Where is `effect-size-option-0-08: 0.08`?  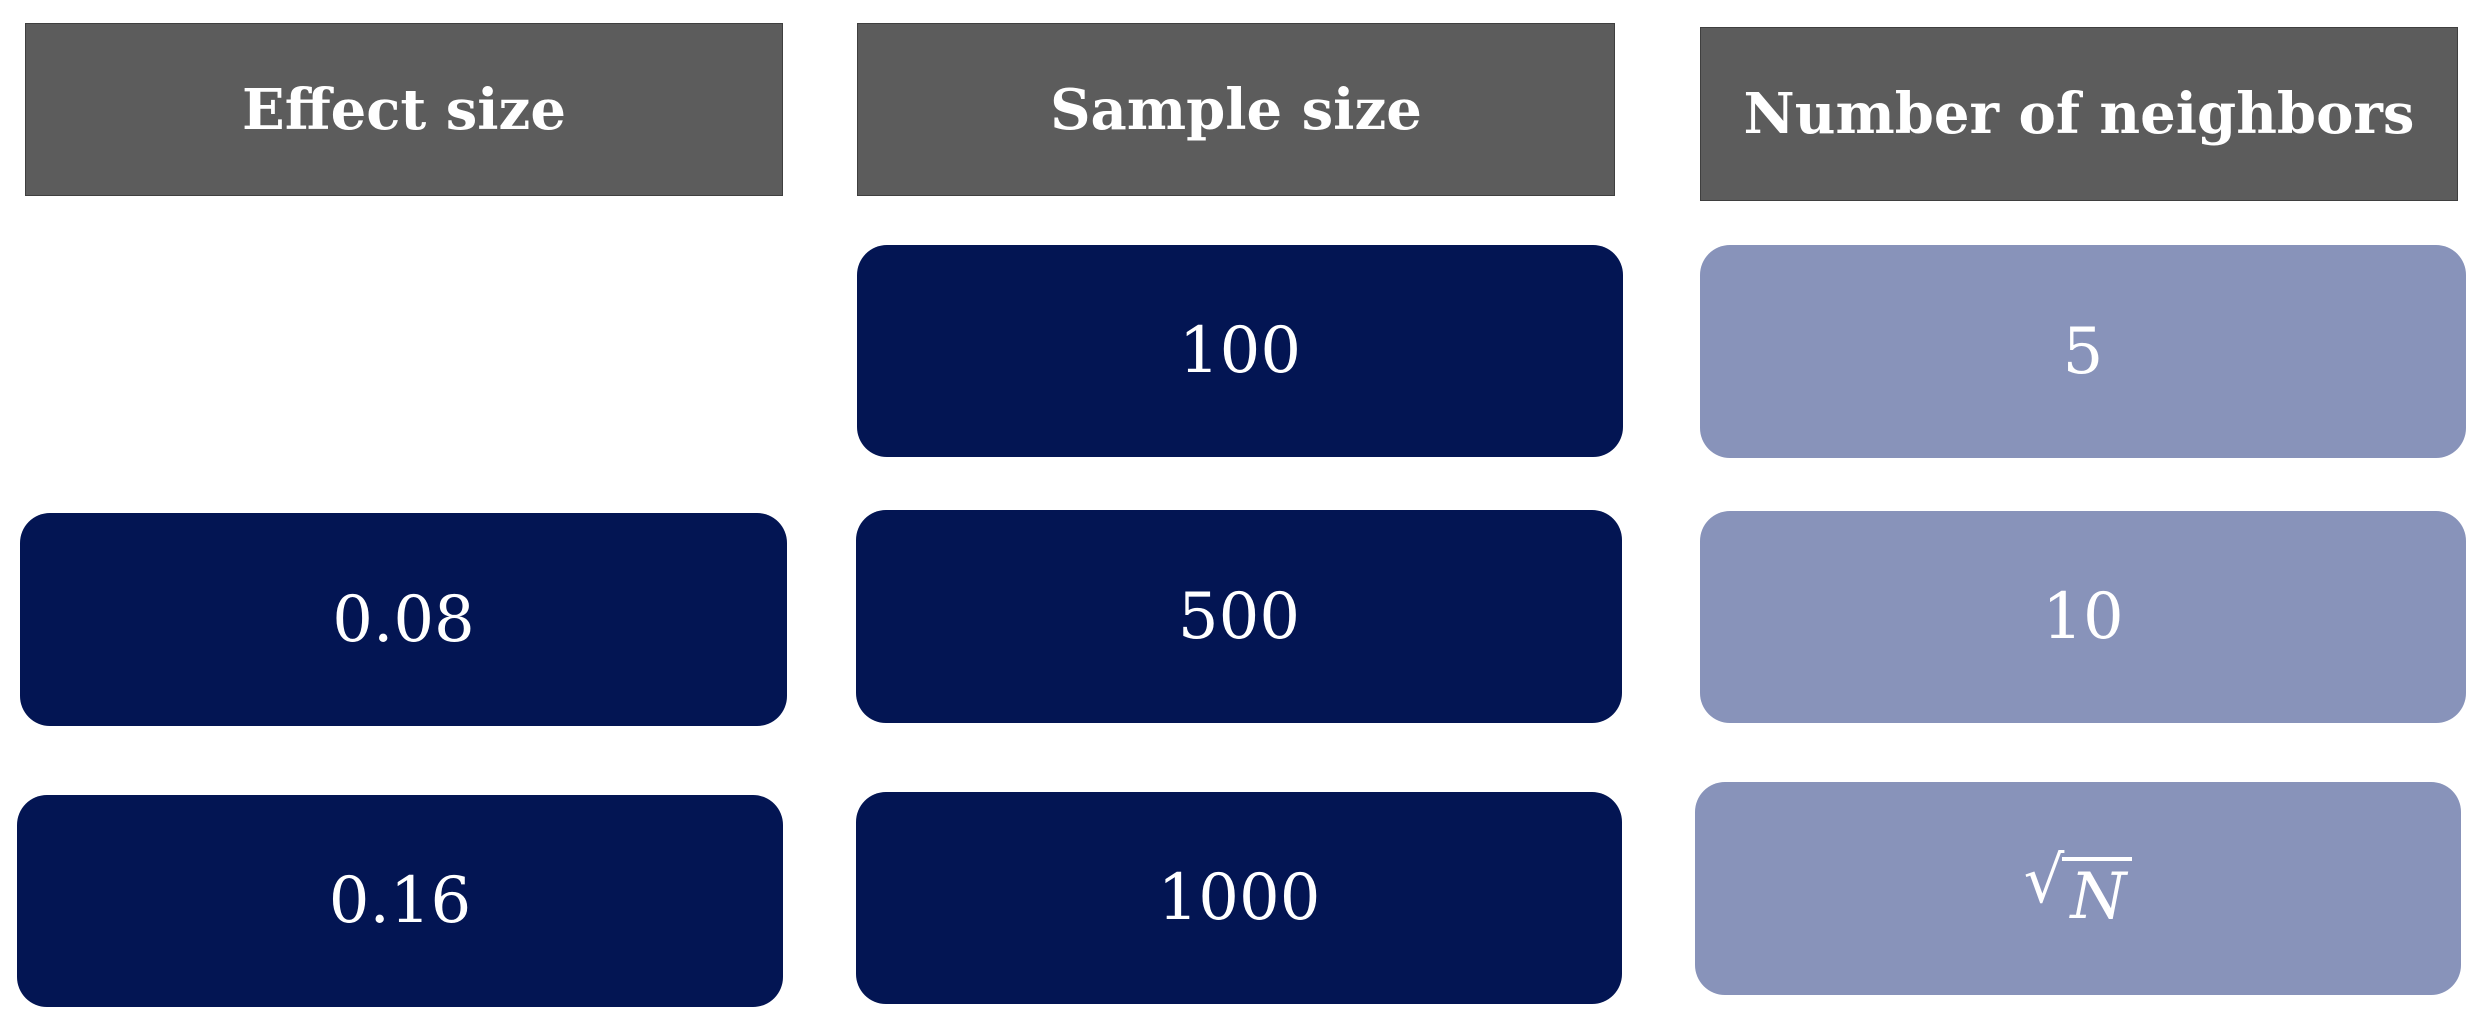
effect-size-option-0-08: 0.08 is located at coordinates (403, 619).